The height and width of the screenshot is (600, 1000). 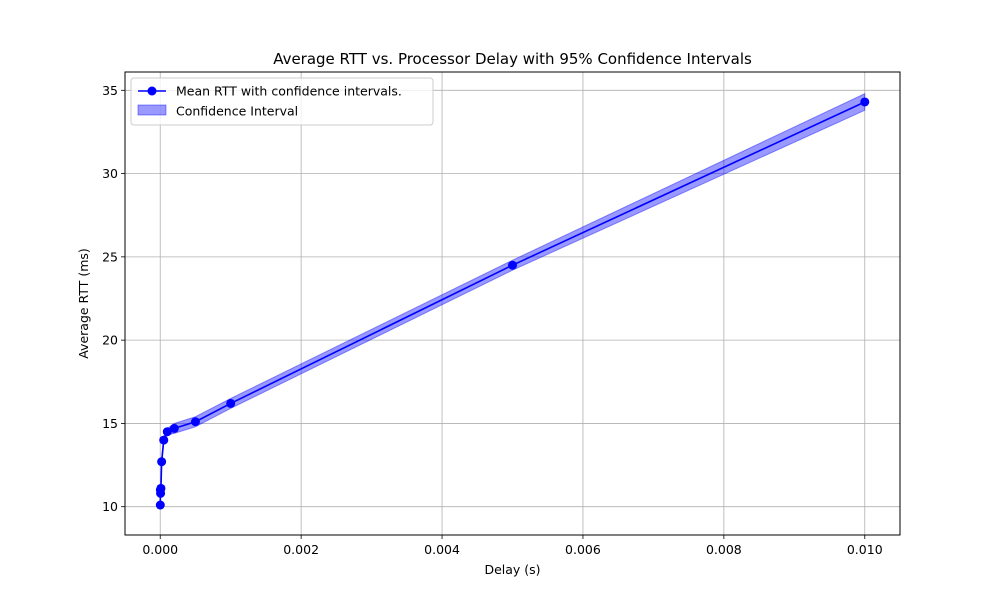 I want to click on legend-marker-swatch, so click(x=152, y=91).